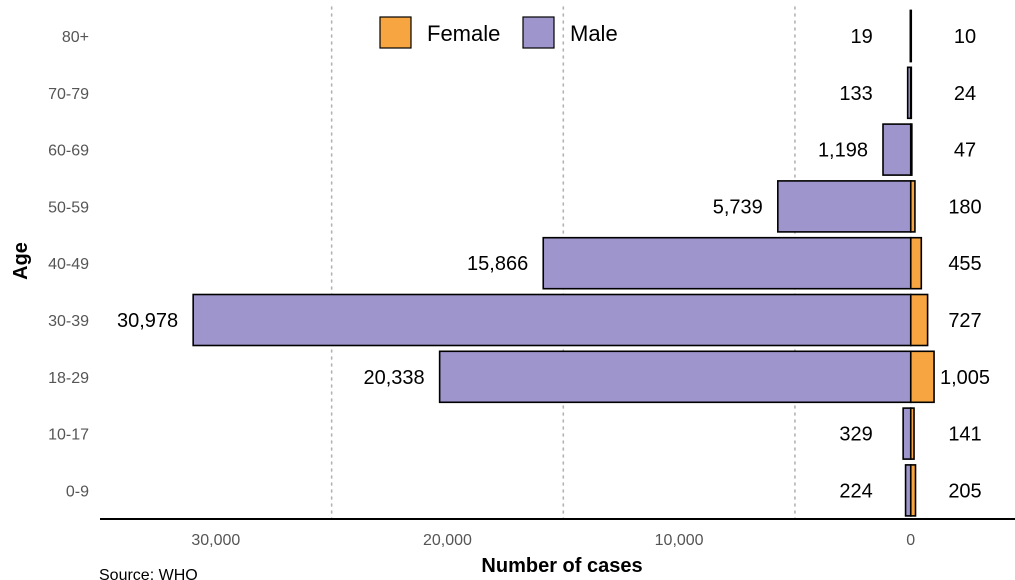  What do you see at coordinates (910, 540) in the screenshot?
I see `x-tick-label: 0` at bounding box center [910, 540].